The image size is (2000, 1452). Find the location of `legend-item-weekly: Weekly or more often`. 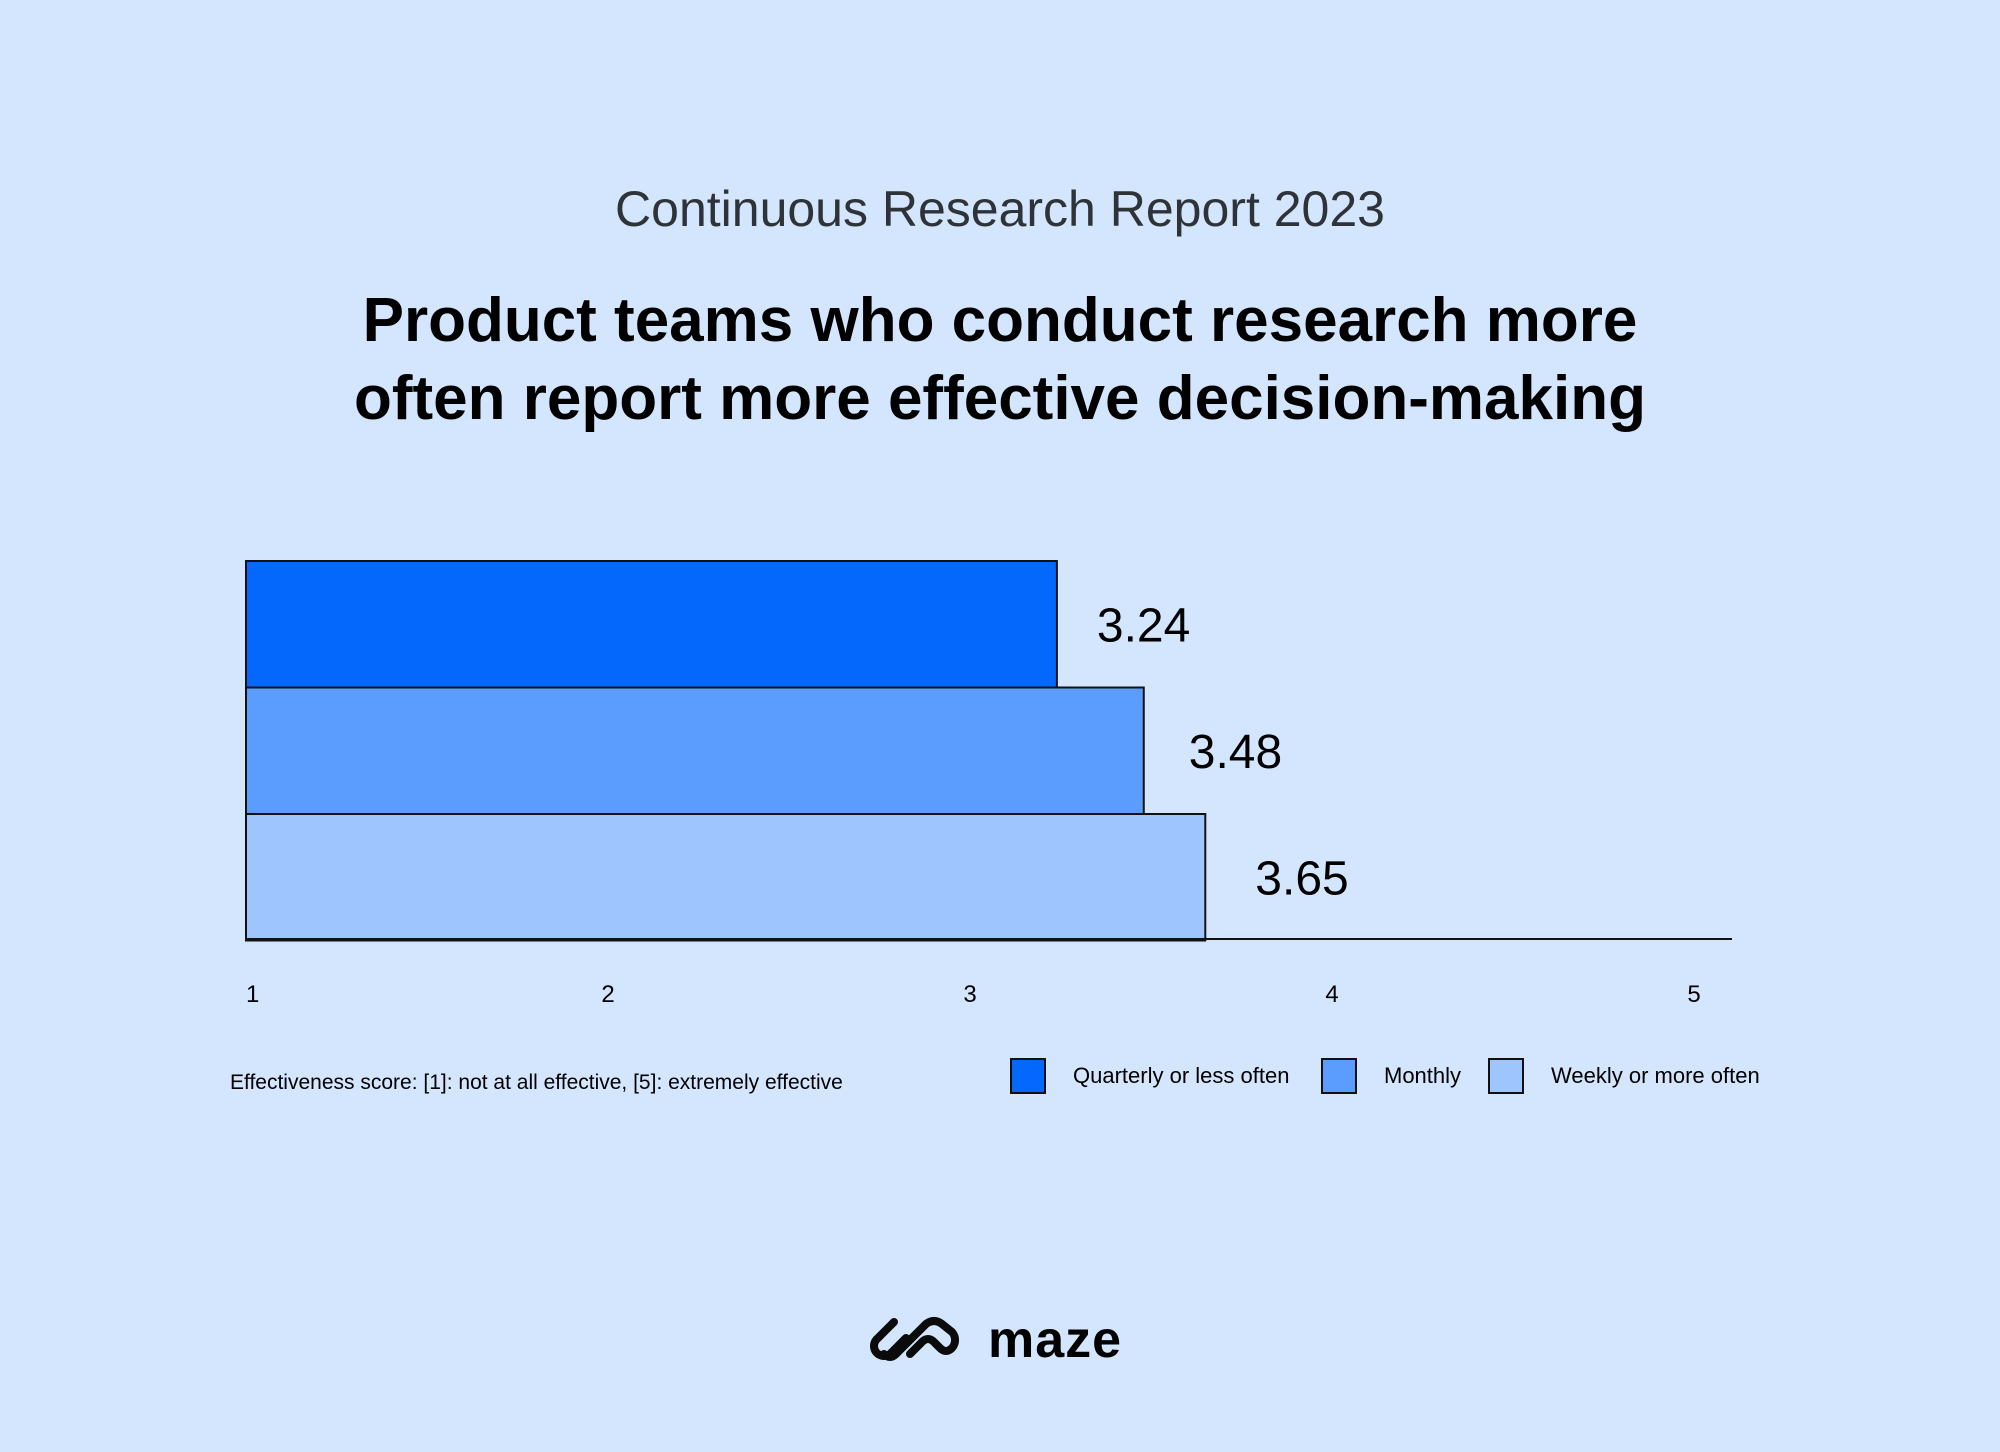

legend-item-weekly: Weekly or more often is located at coordinates (1624, 1076).